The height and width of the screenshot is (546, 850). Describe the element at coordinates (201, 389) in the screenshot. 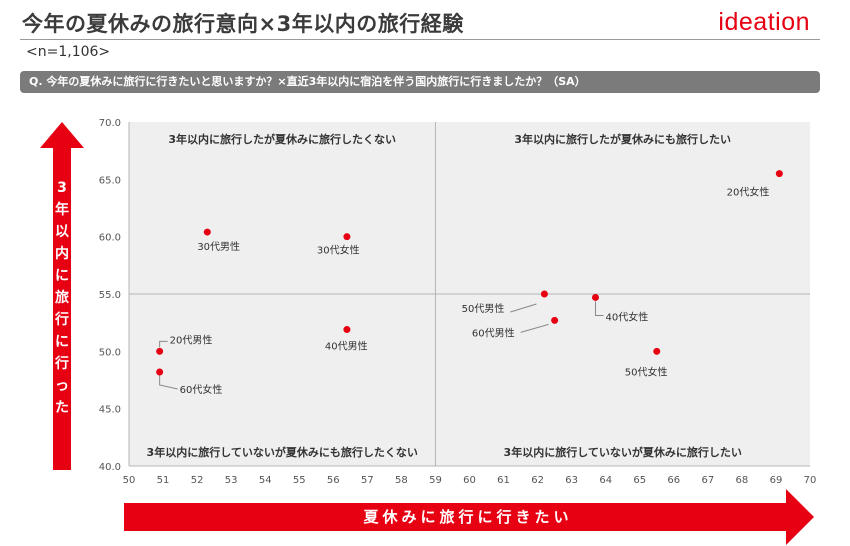

I see `data-label: 60代女性` at that location.